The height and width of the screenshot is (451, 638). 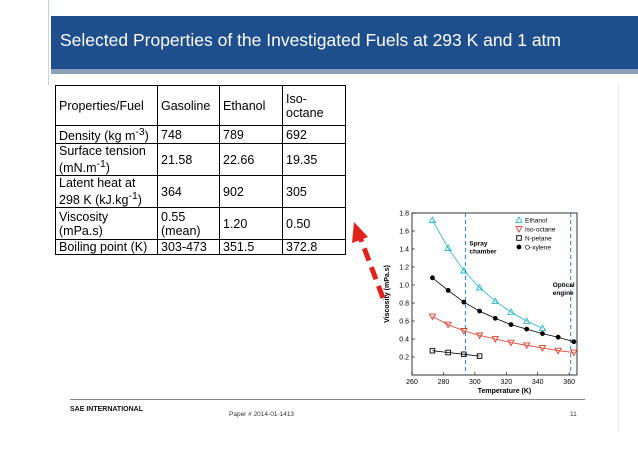 What do you see at coordinates (314, 105) in the screenshot?
I see `header-iso-octane: Iso-octane` at bounding box center [314, 105].